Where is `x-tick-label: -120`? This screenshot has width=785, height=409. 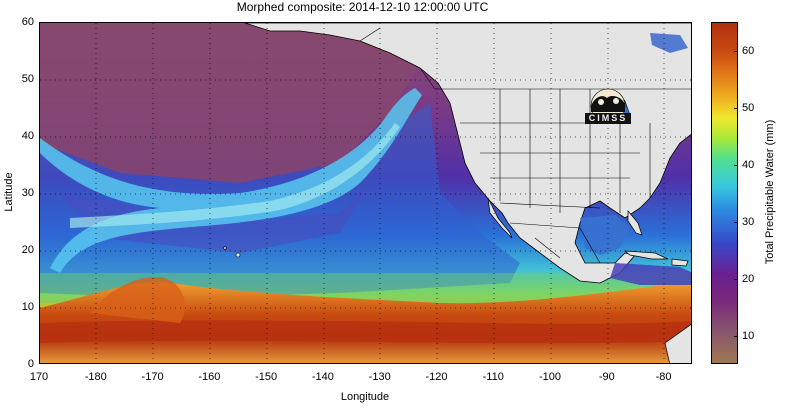 x-tick-label: -120 is located at coordinates (436, 377).